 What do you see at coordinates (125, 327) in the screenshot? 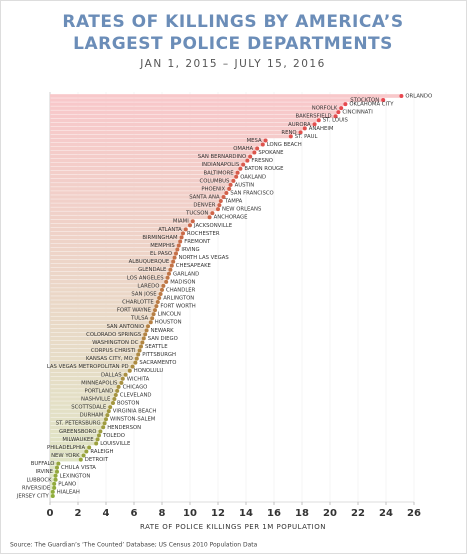
I see `city-label: SAN ANTONIO` at bounding box center [125, 327].